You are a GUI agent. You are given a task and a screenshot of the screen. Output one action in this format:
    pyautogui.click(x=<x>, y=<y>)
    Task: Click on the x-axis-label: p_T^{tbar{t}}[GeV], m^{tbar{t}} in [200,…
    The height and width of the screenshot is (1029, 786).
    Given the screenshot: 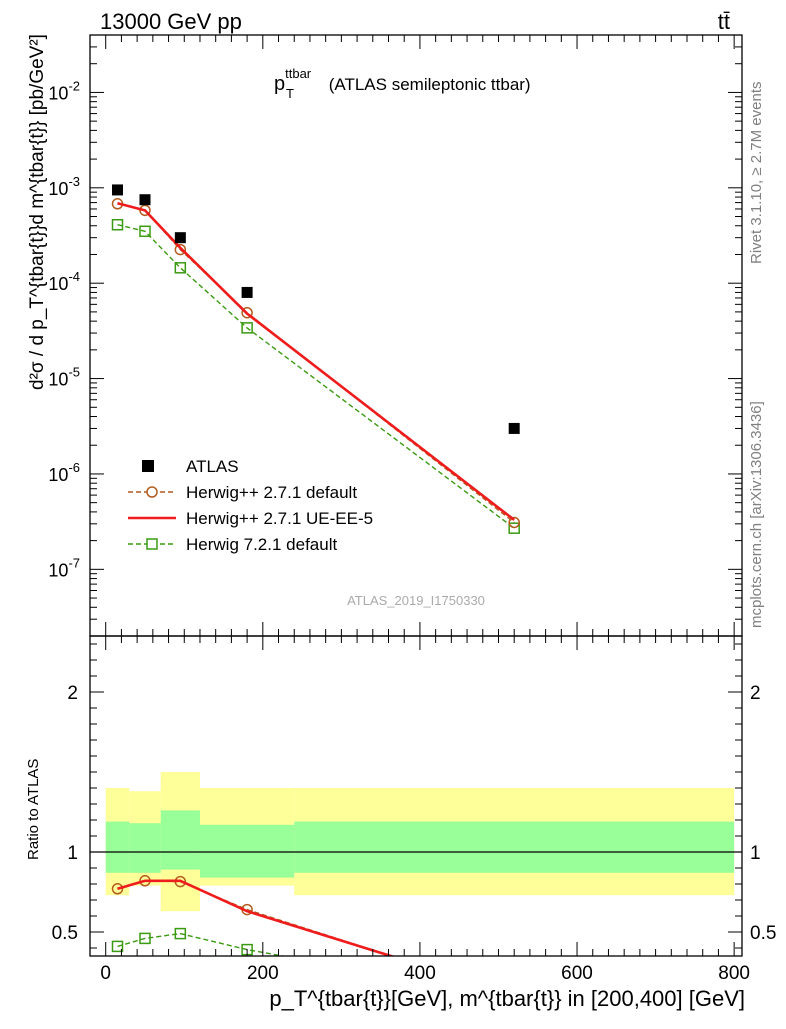 What is the action you would take?
    pyautogui.click(x=507, y=998)
    